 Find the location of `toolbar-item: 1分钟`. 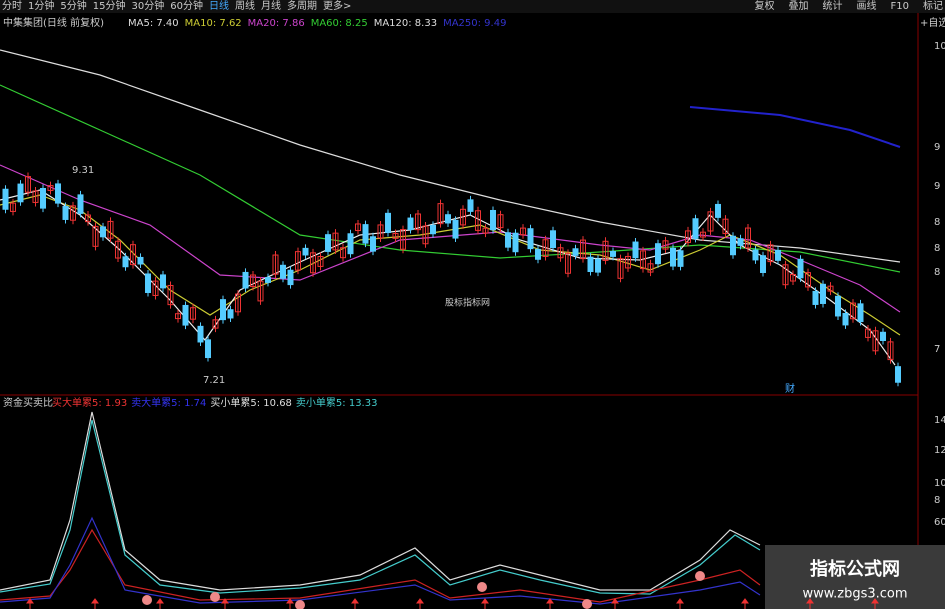

toolbar-item: 1分钟 is located at coordinates (41, 6).